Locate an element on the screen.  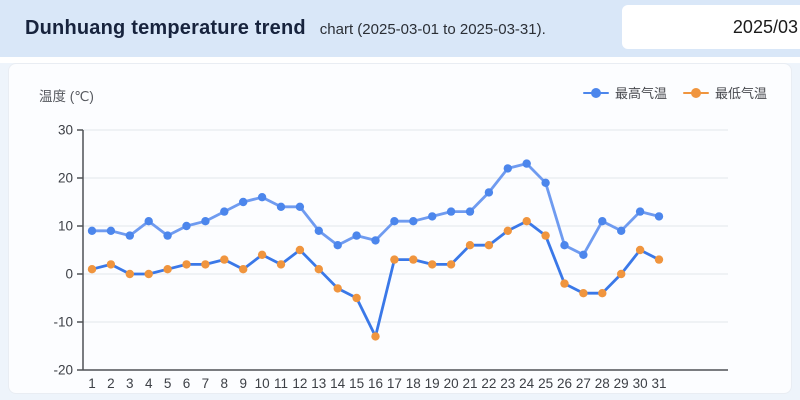
max-temp-legend-icon is located at coordinates (595, 92).